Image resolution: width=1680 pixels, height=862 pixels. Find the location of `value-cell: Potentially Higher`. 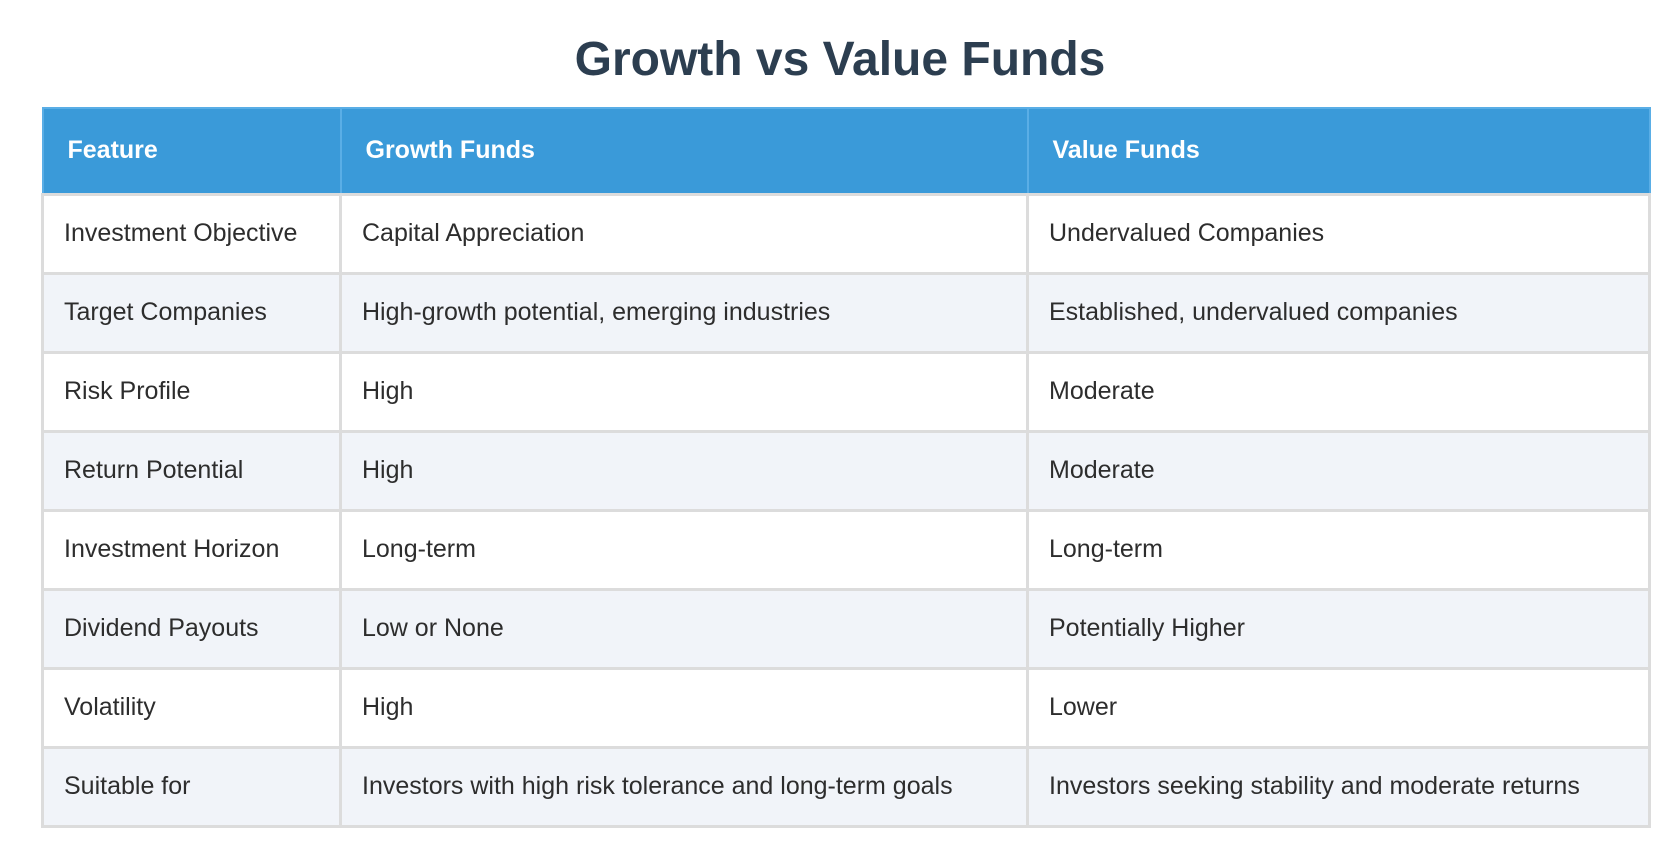

value-cell: Potentially Higher is located at coordinates (1338, 628).